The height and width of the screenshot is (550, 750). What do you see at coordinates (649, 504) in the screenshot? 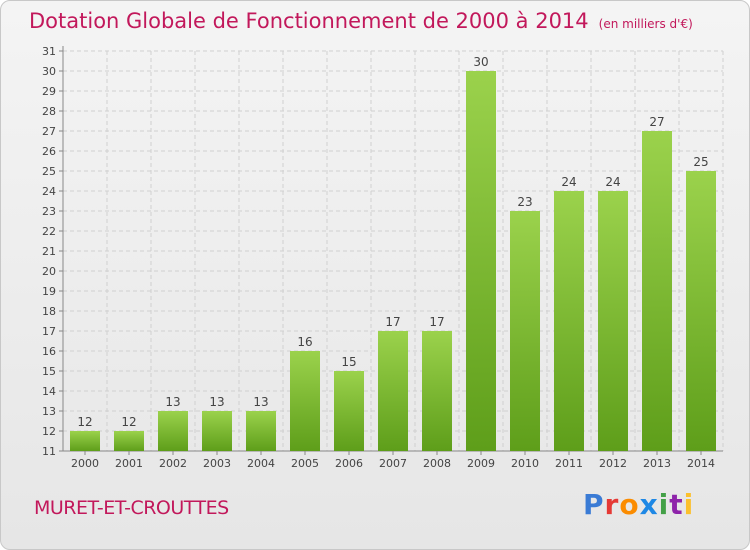
I see `logo-letter: x` at bounding box center [649, 504].